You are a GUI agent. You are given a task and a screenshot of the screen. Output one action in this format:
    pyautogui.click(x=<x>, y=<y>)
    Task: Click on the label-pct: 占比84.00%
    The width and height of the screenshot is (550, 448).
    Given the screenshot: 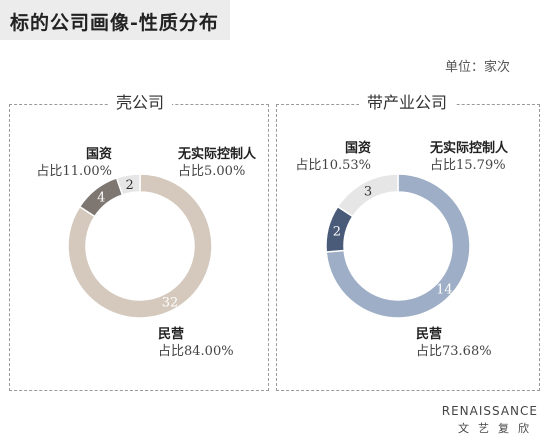 What is the action you would take?
    pyautogui.click(x=196, y=351)
    